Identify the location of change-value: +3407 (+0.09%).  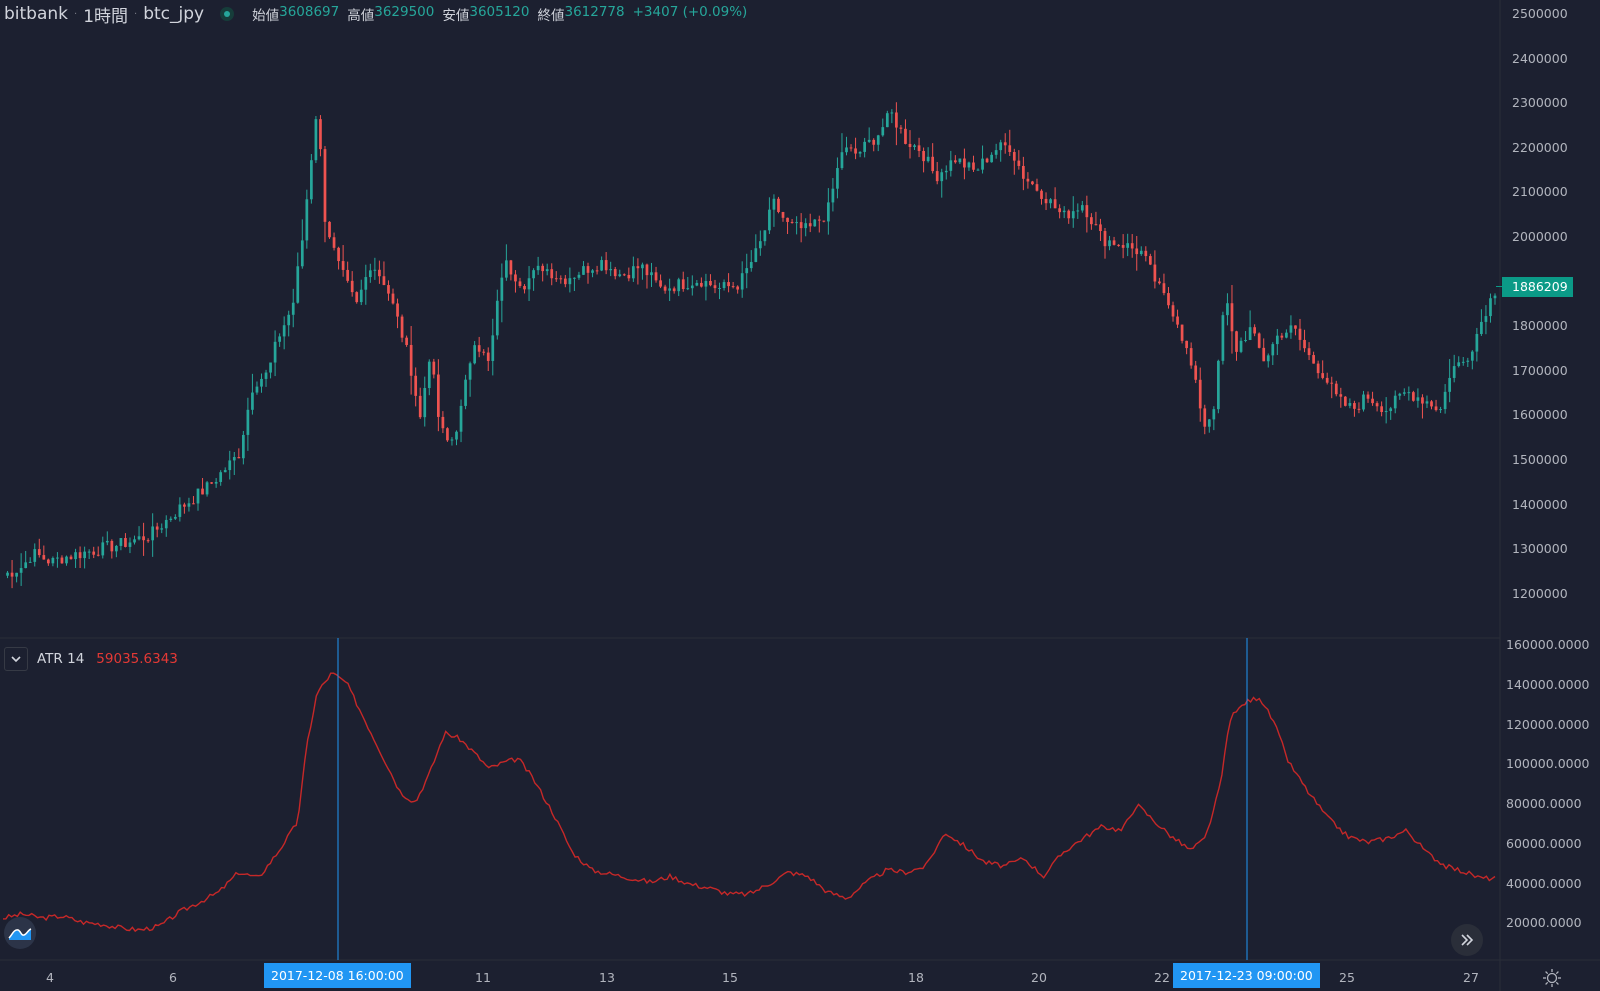
(690, 12).